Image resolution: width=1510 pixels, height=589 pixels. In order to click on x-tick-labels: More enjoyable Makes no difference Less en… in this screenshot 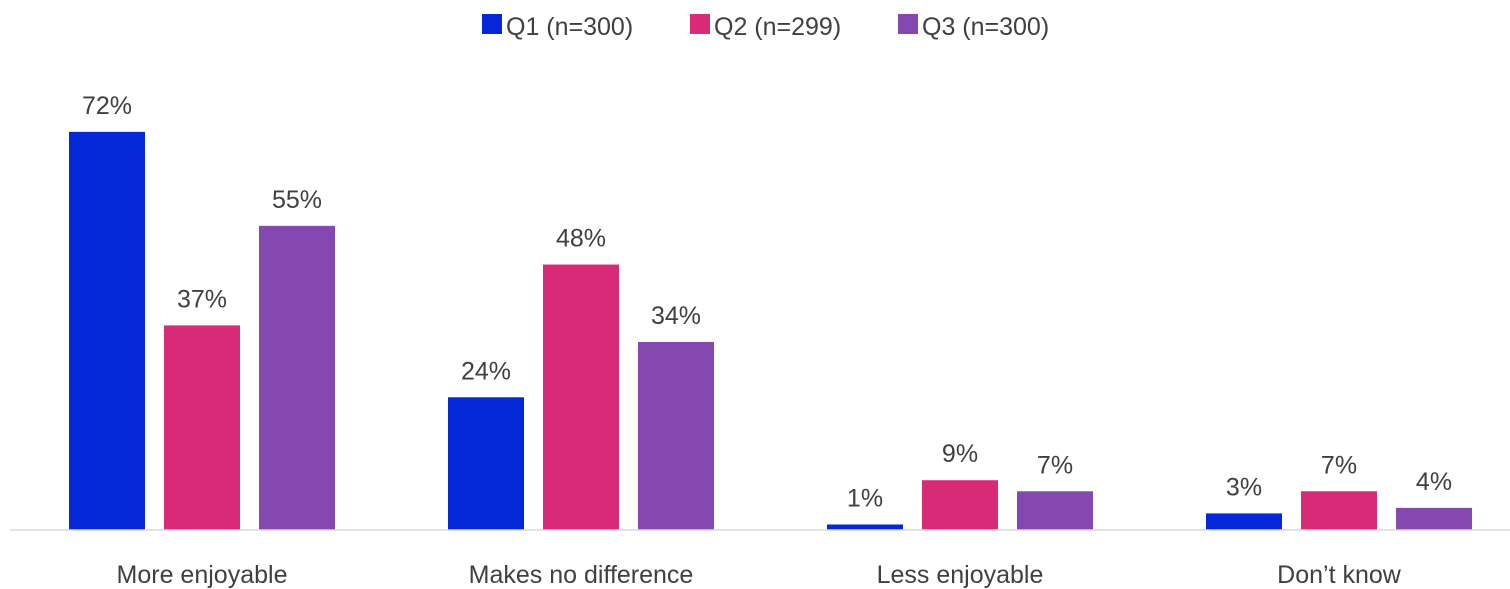, I will do `click(759, 575)`.